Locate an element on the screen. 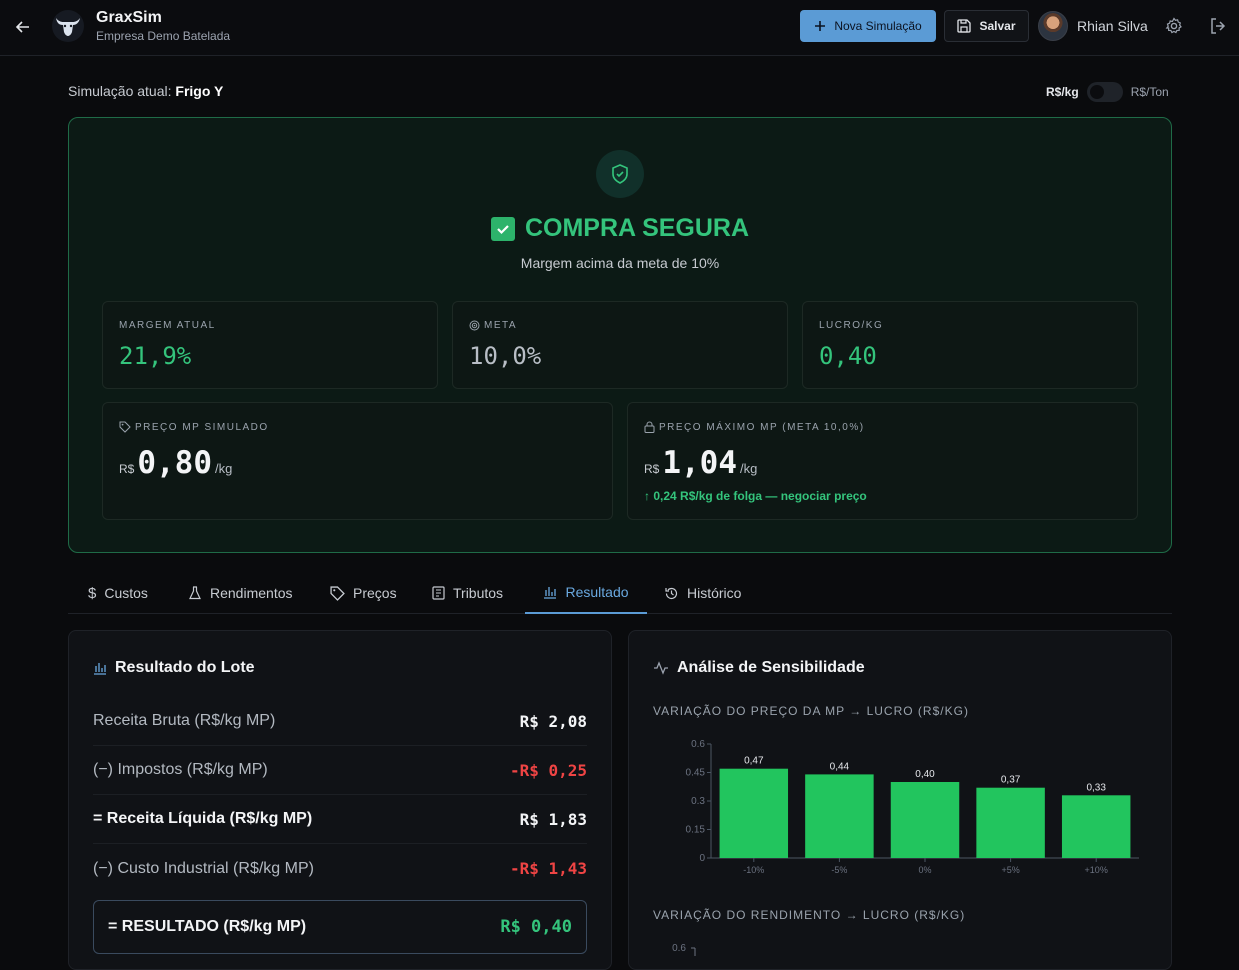  y-tick-label: 0.15 is located at coordinates (696, 830).